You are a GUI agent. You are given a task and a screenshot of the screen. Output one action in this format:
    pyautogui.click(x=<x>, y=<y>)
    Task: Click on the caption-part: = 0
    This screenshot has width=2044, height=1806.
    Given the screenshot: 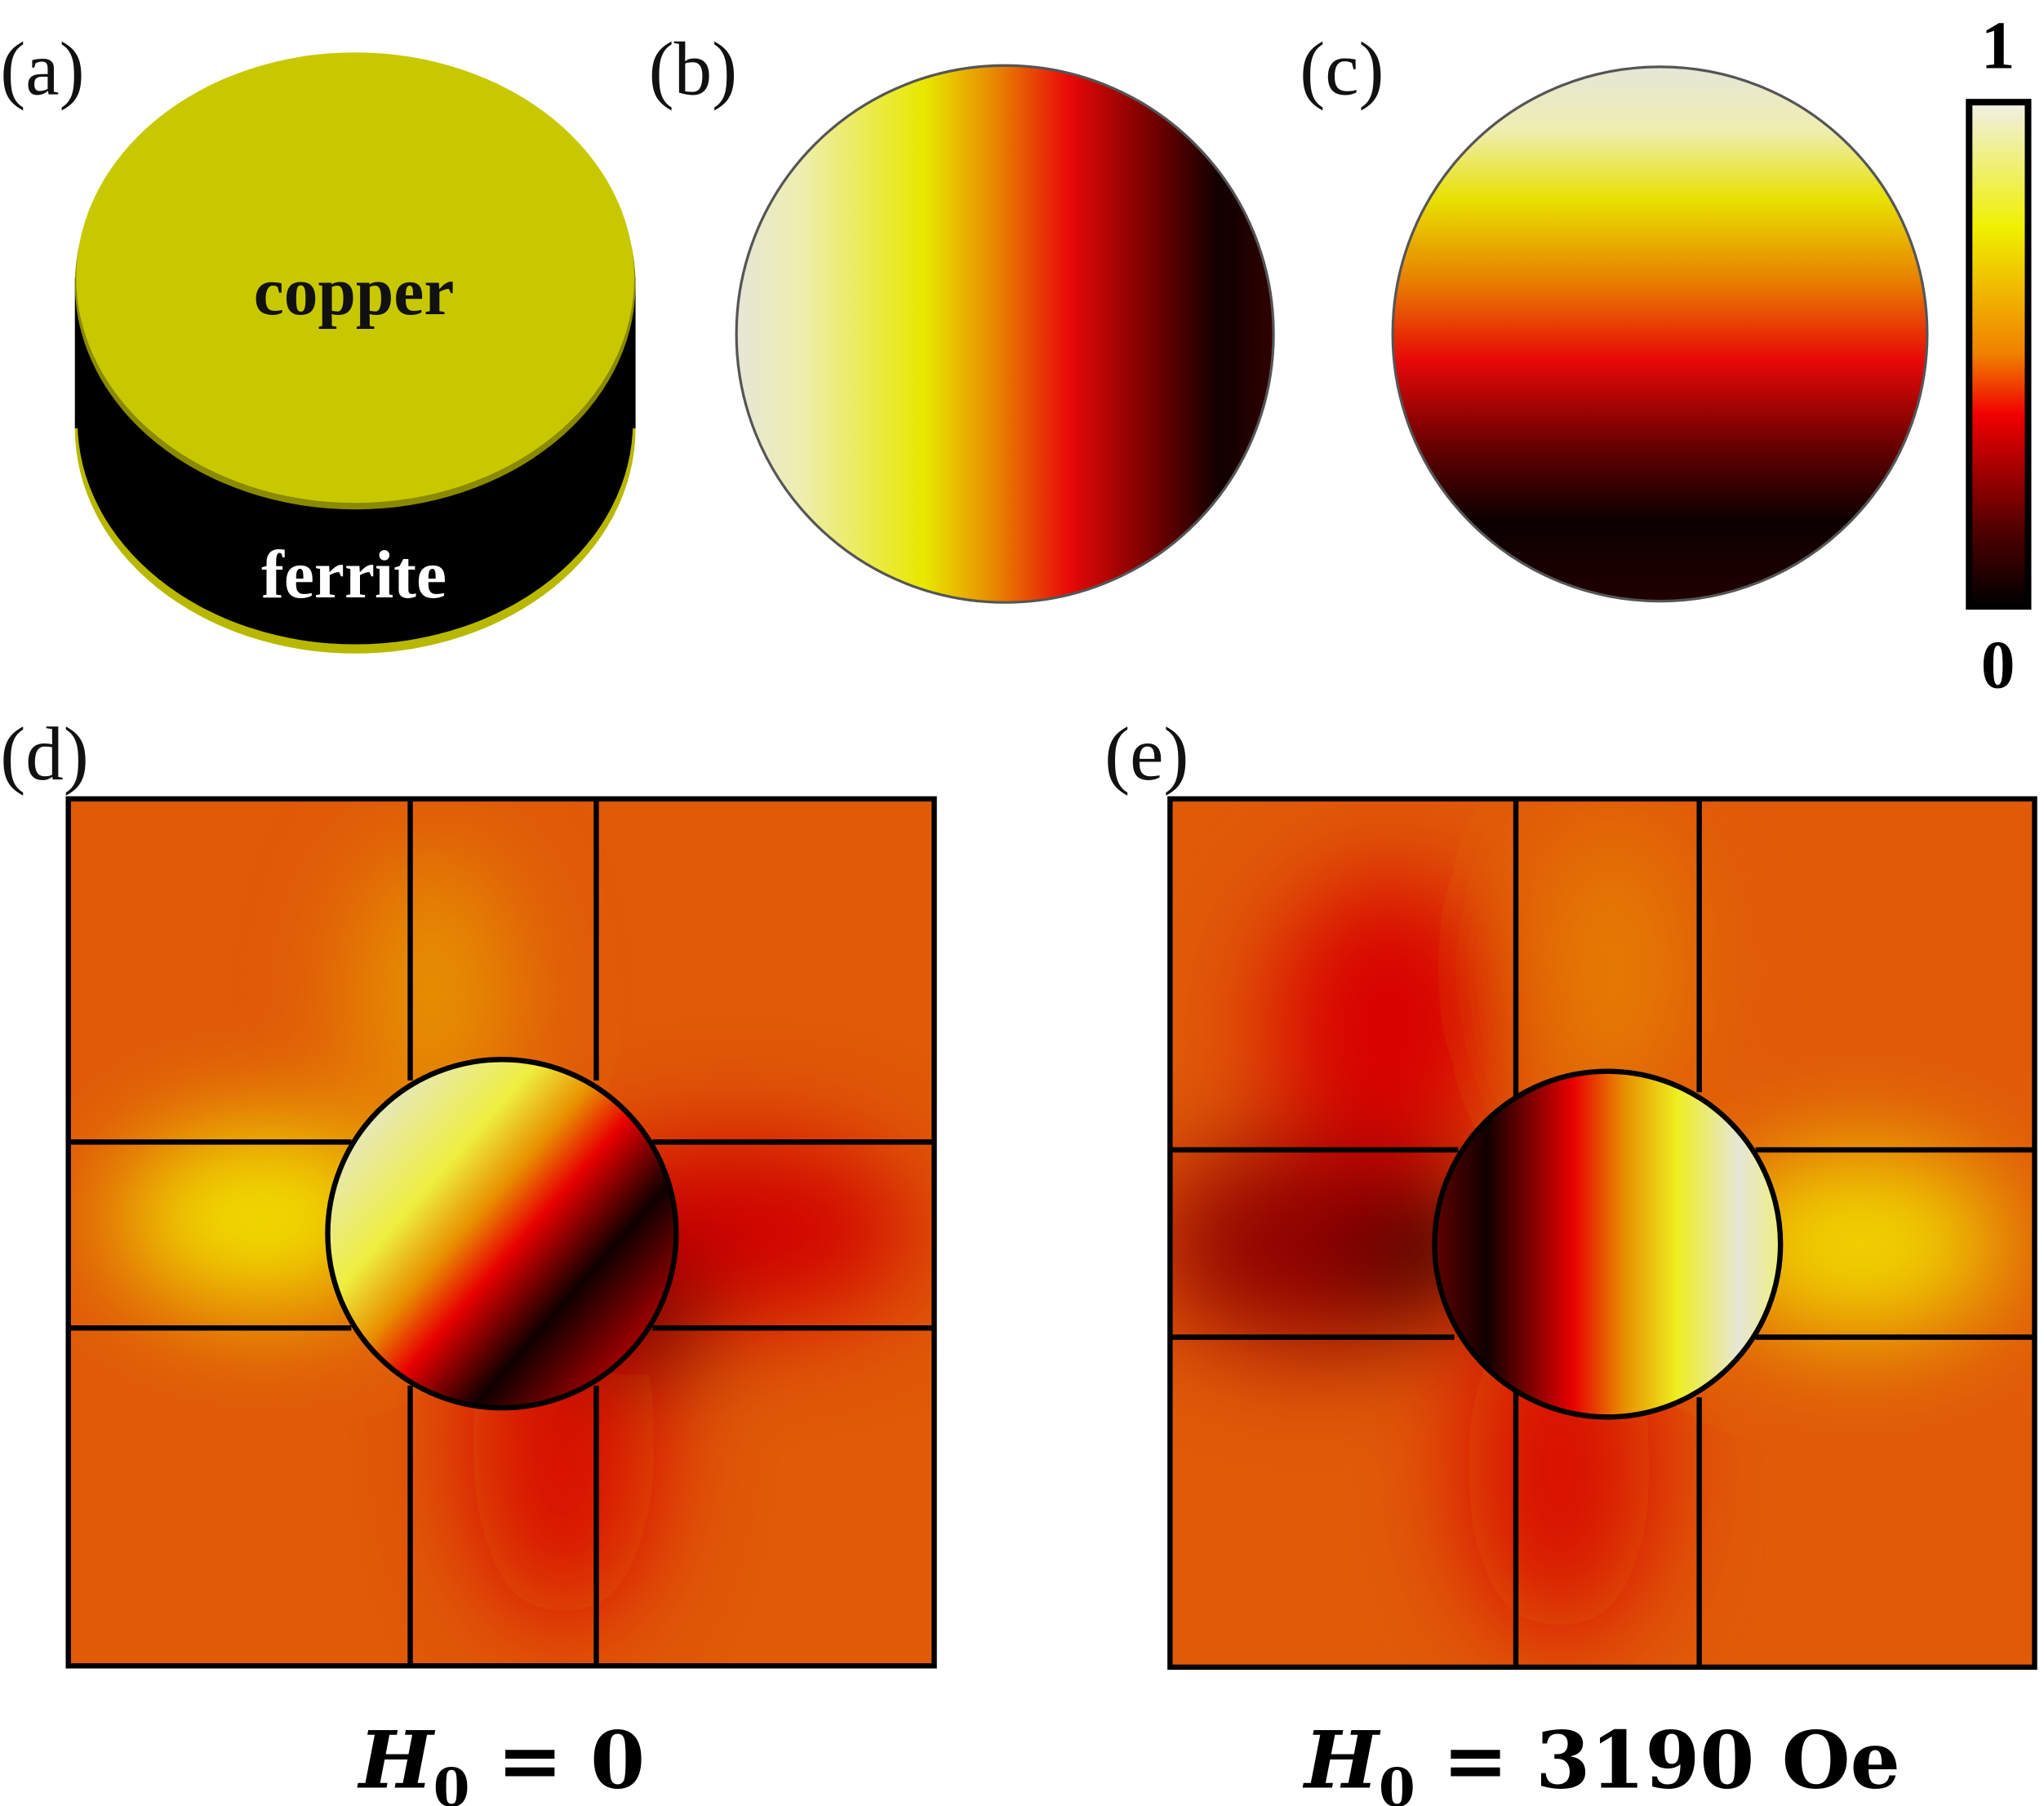 What is the action you would take?
    pyautogui.click(x=557, y=1760)
    